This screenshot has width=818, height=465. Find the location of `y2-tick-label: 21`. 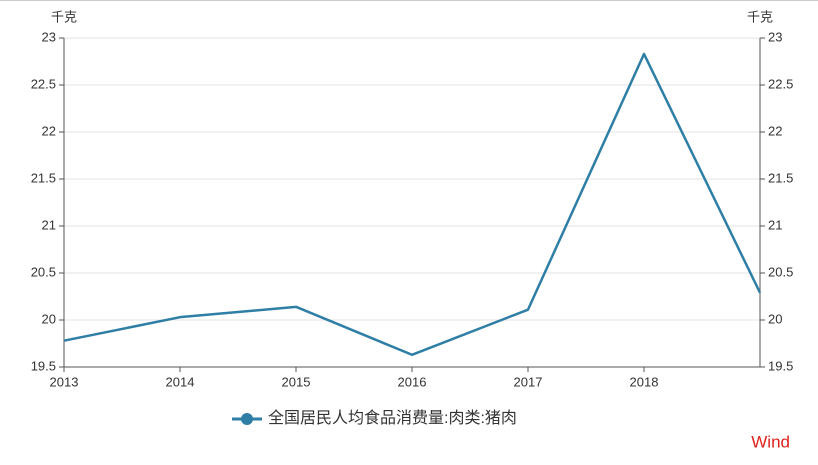

y2-tick-label: 21 is located at coordinates (775, 224).